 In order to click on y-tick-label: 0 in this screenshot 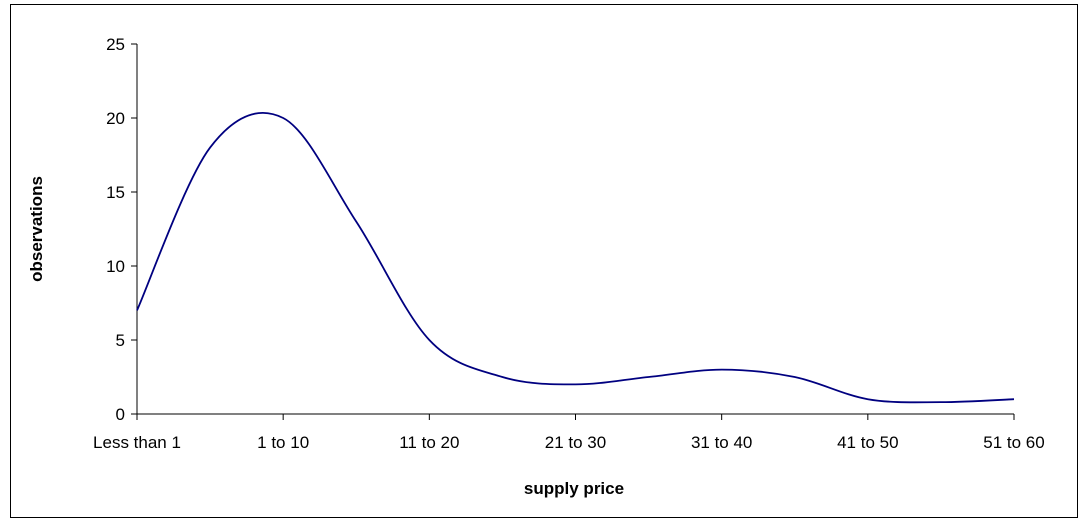, I will do `click(120, 414)`.